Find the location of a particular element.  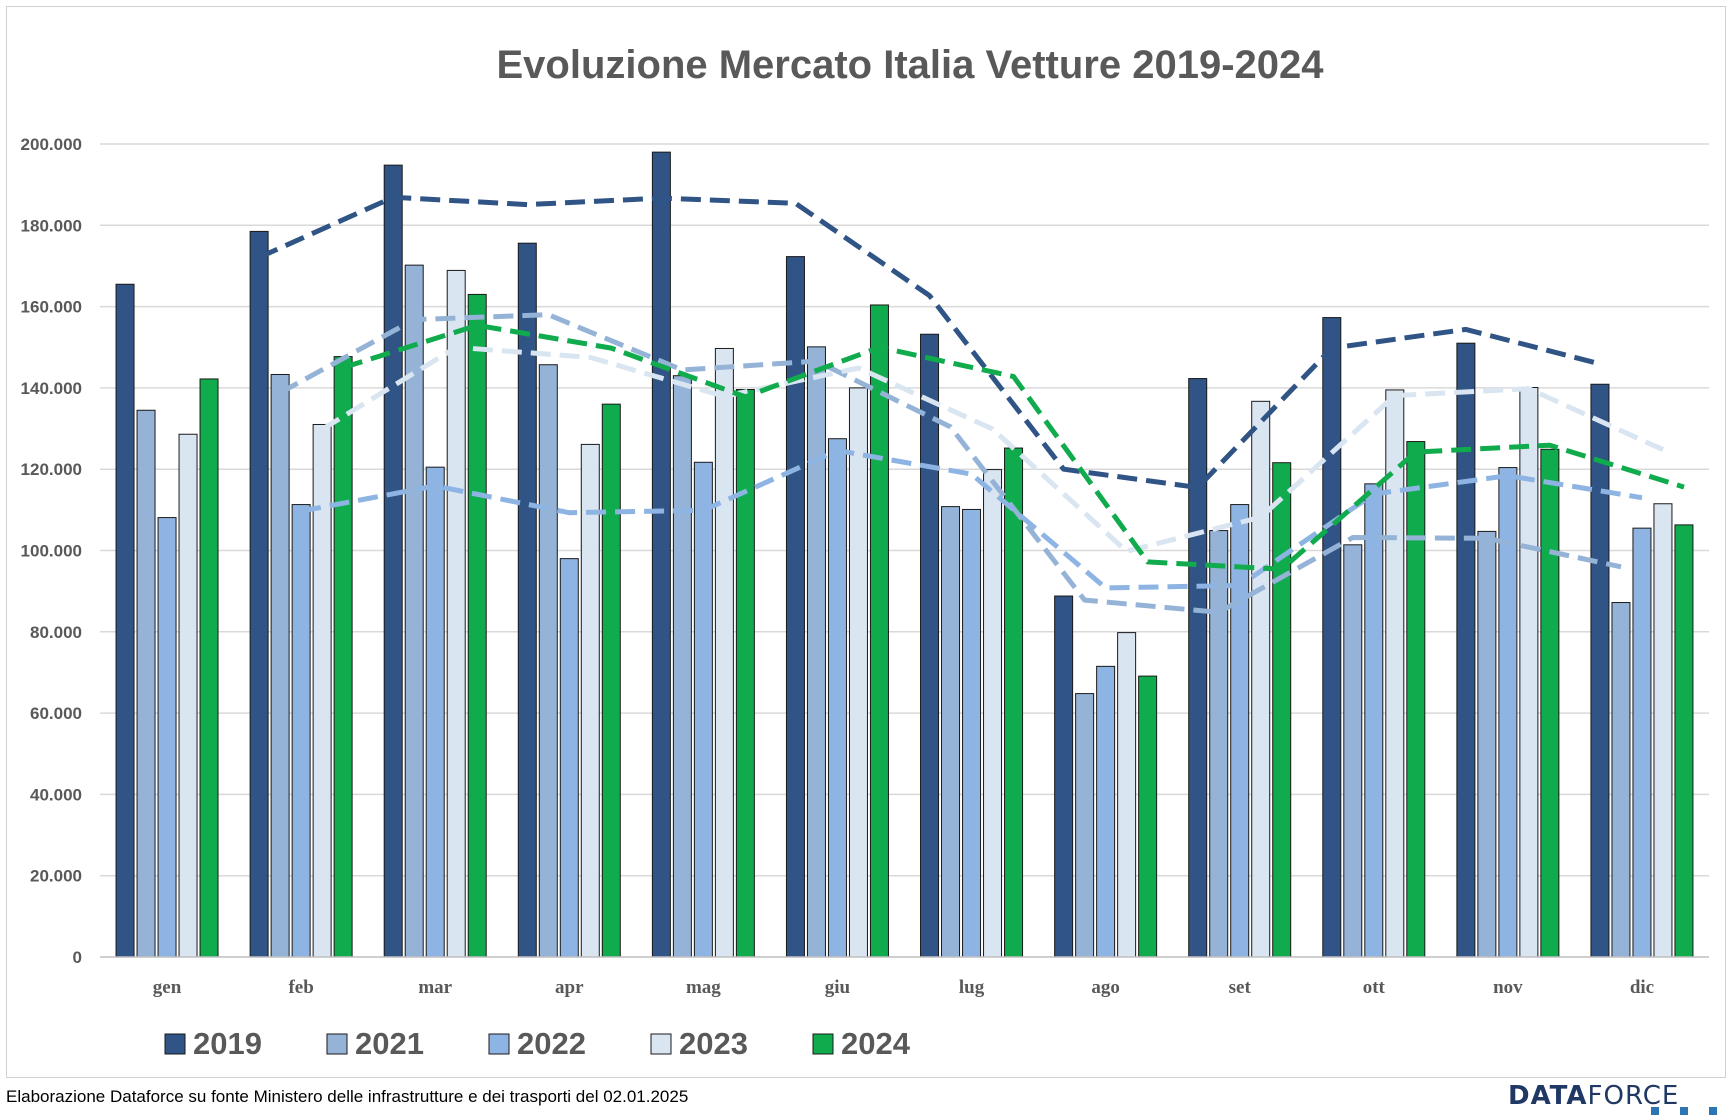

bar-2023-gen is located at coordinates (188, 695).